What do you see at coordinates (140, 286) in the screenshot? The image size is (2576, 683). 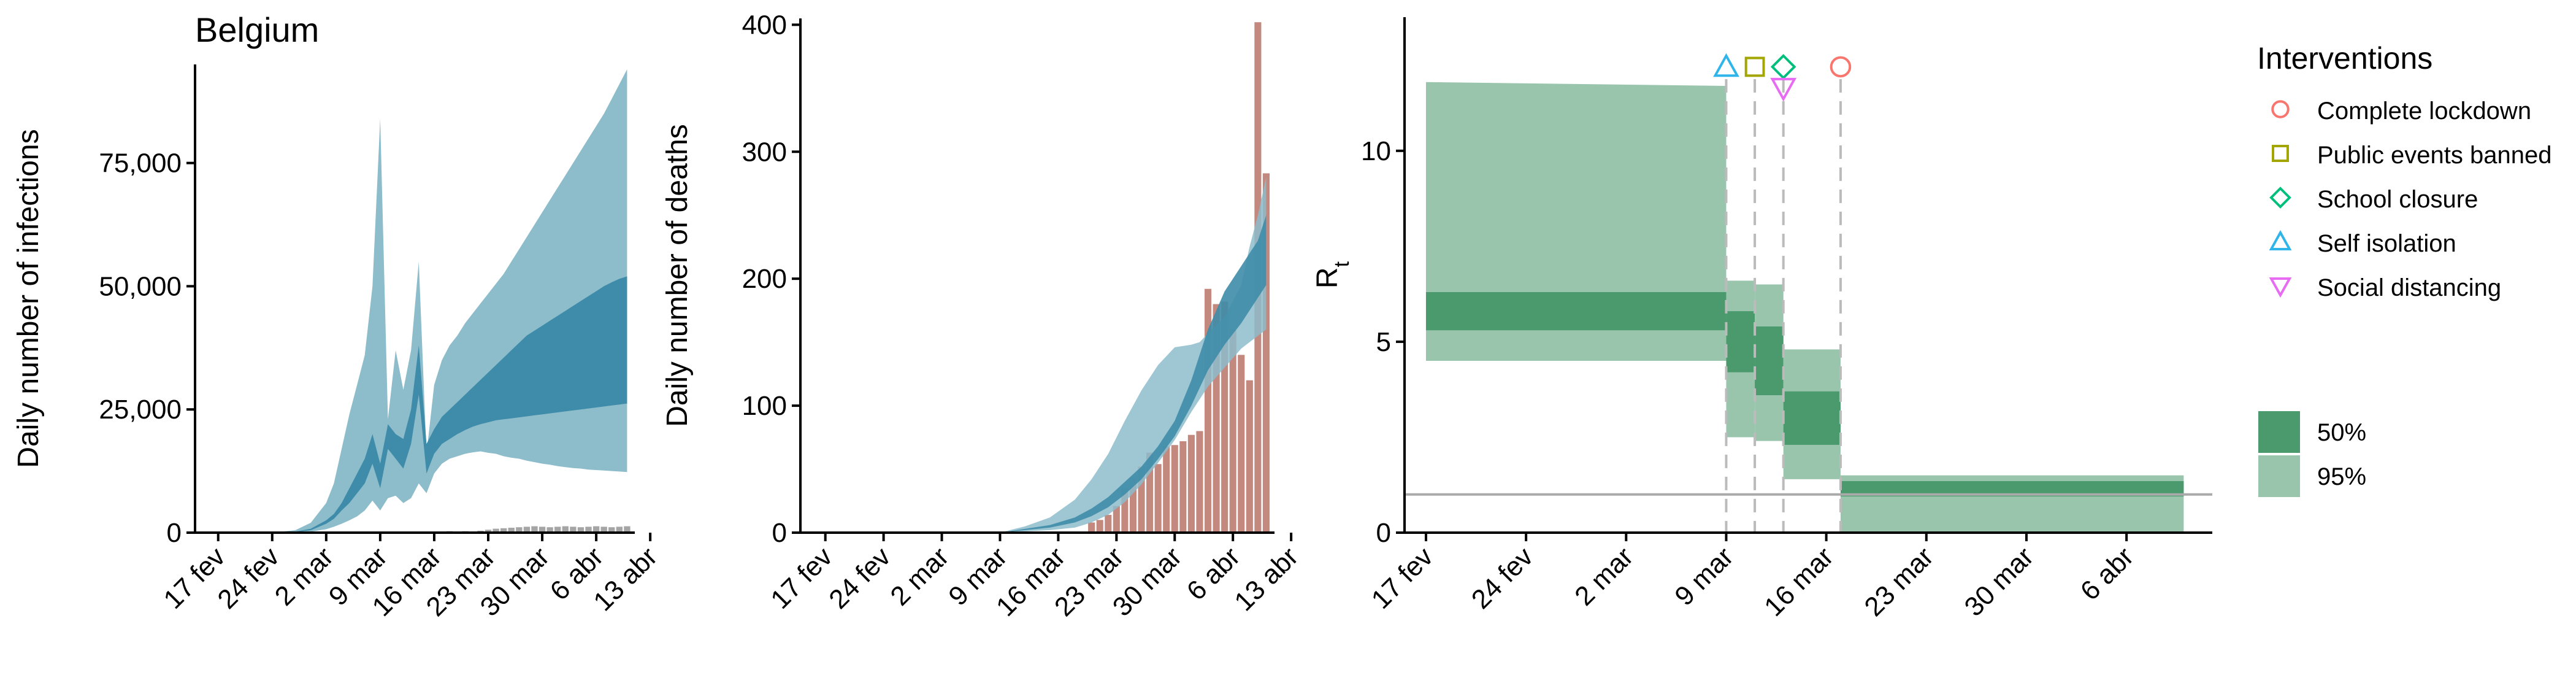 I see `y-tick-label: 50,000` at bounding box center [140, 286].